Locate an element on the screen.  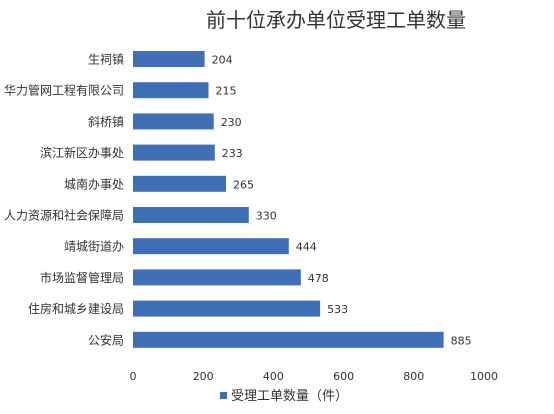
category-label: 滨江新区办事处 is located at coordinates (82, 152).